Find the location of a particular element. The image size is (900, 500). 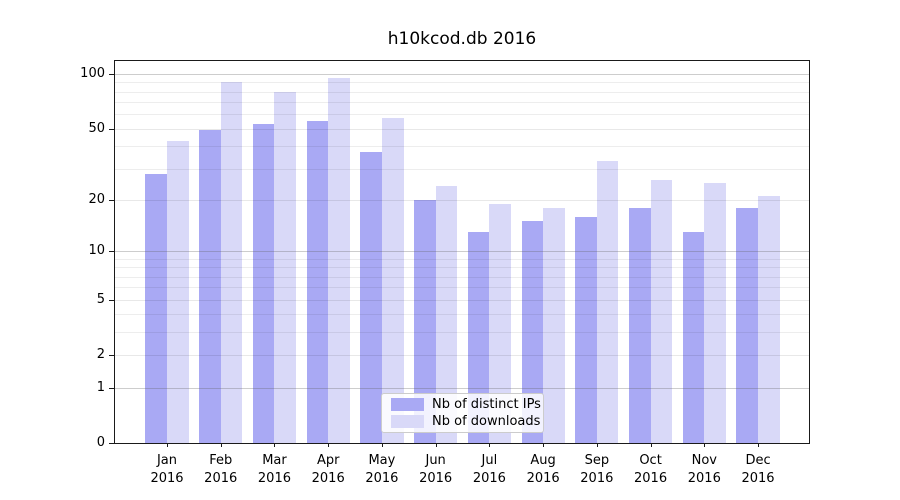

bar-downloads-sep is located at coordinates (607, 302).